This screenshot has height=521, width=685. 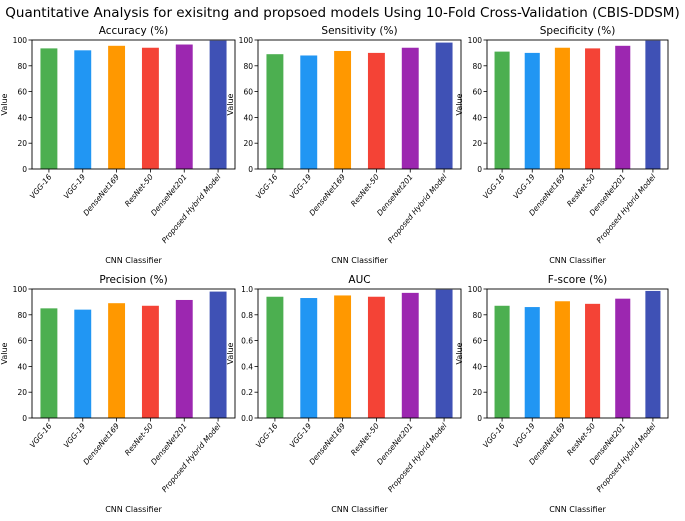 What do you see at coordinates (359, 280) in the screenshot?
I see `subplot-title: AUC` at bounding box center [359, 280].